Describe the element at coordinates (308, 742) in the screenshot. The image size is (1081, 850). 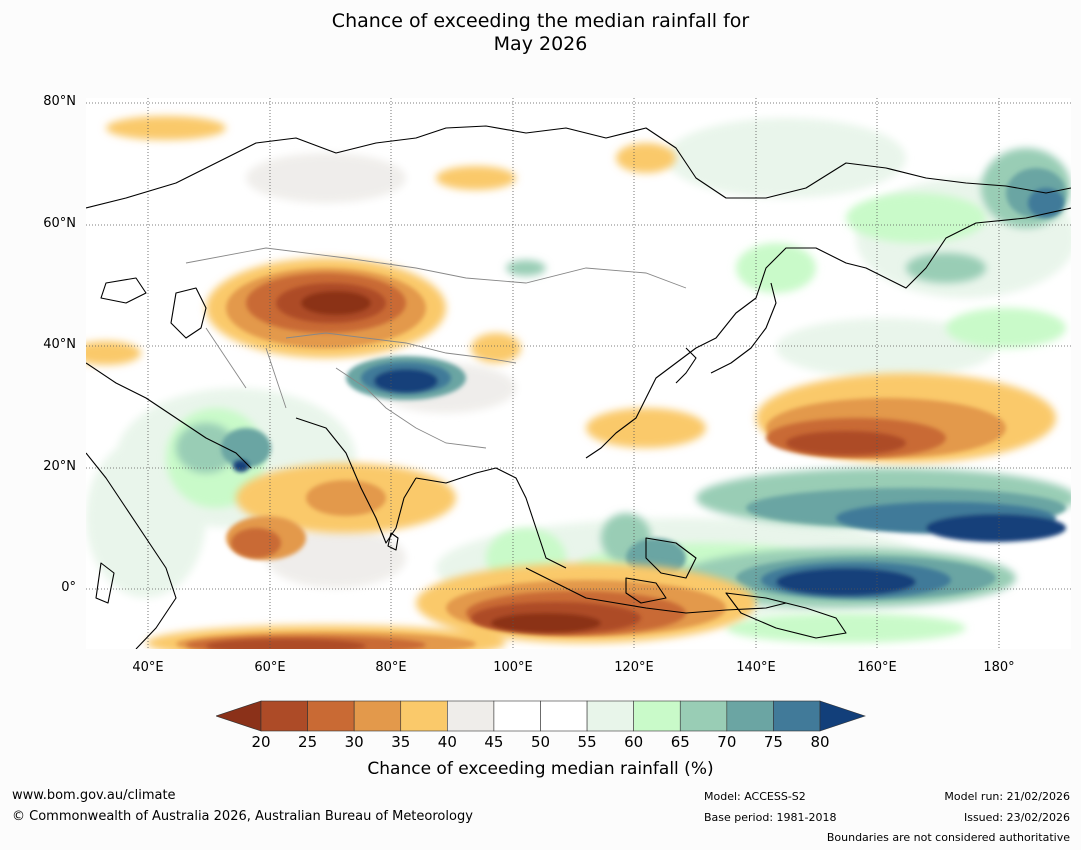
I see `colorbar-tick-label: 25` at that location.